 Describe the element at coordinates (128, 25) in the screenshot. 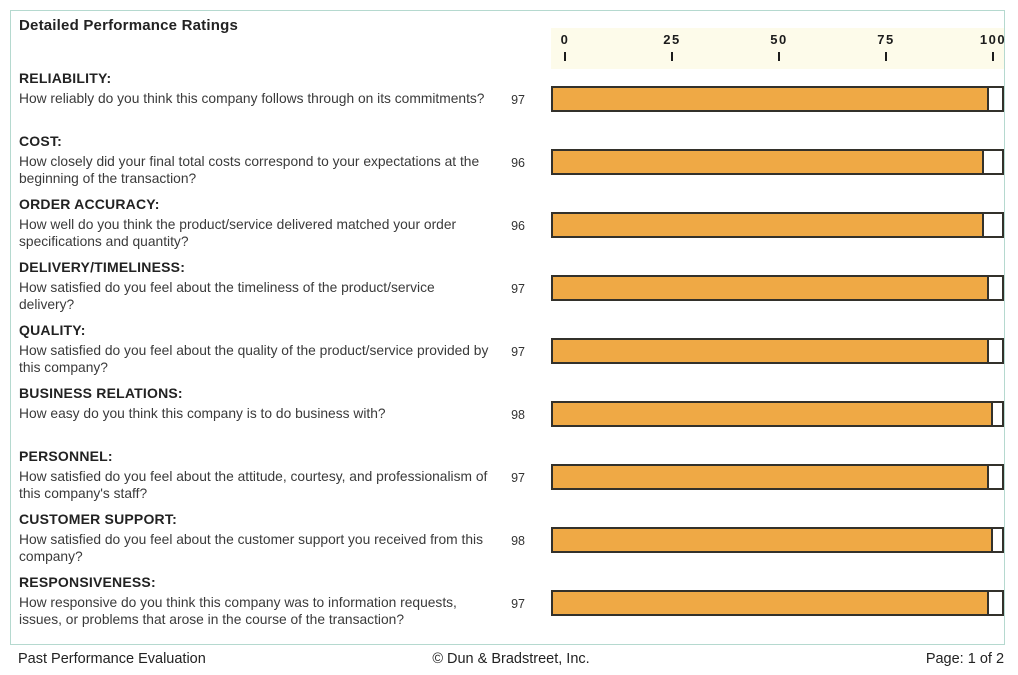

I see `page-title: Detailed Performance Ratings` at that location.